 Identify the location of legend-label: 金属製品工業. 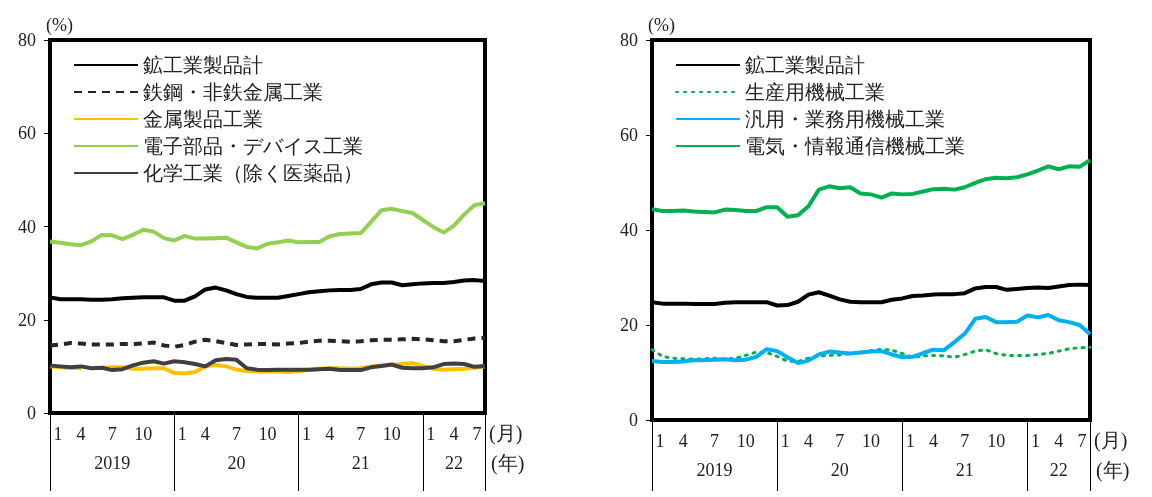
(203, 119).